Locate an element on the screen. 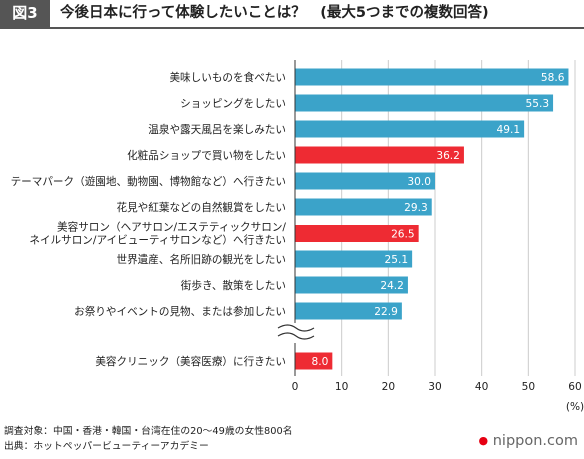 The width and height of the screenshot is (584, 459). axis-break-mask is located at coordinates (300, 333).